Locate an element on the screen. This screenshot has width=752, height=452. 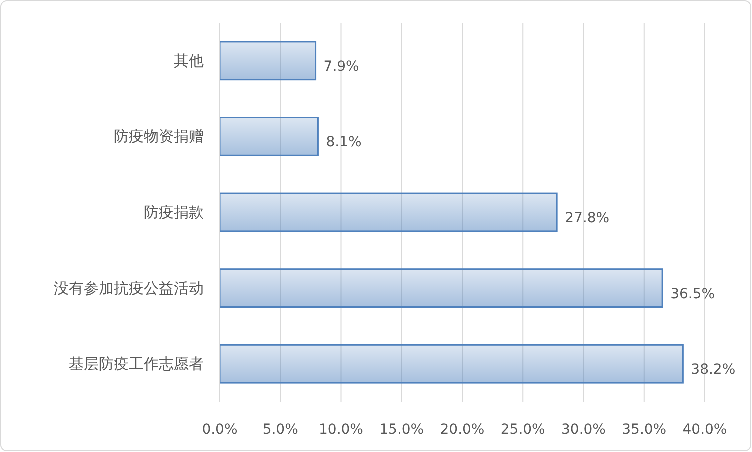
x-tick-label: 0.0% is located at coordinates (220, 430).